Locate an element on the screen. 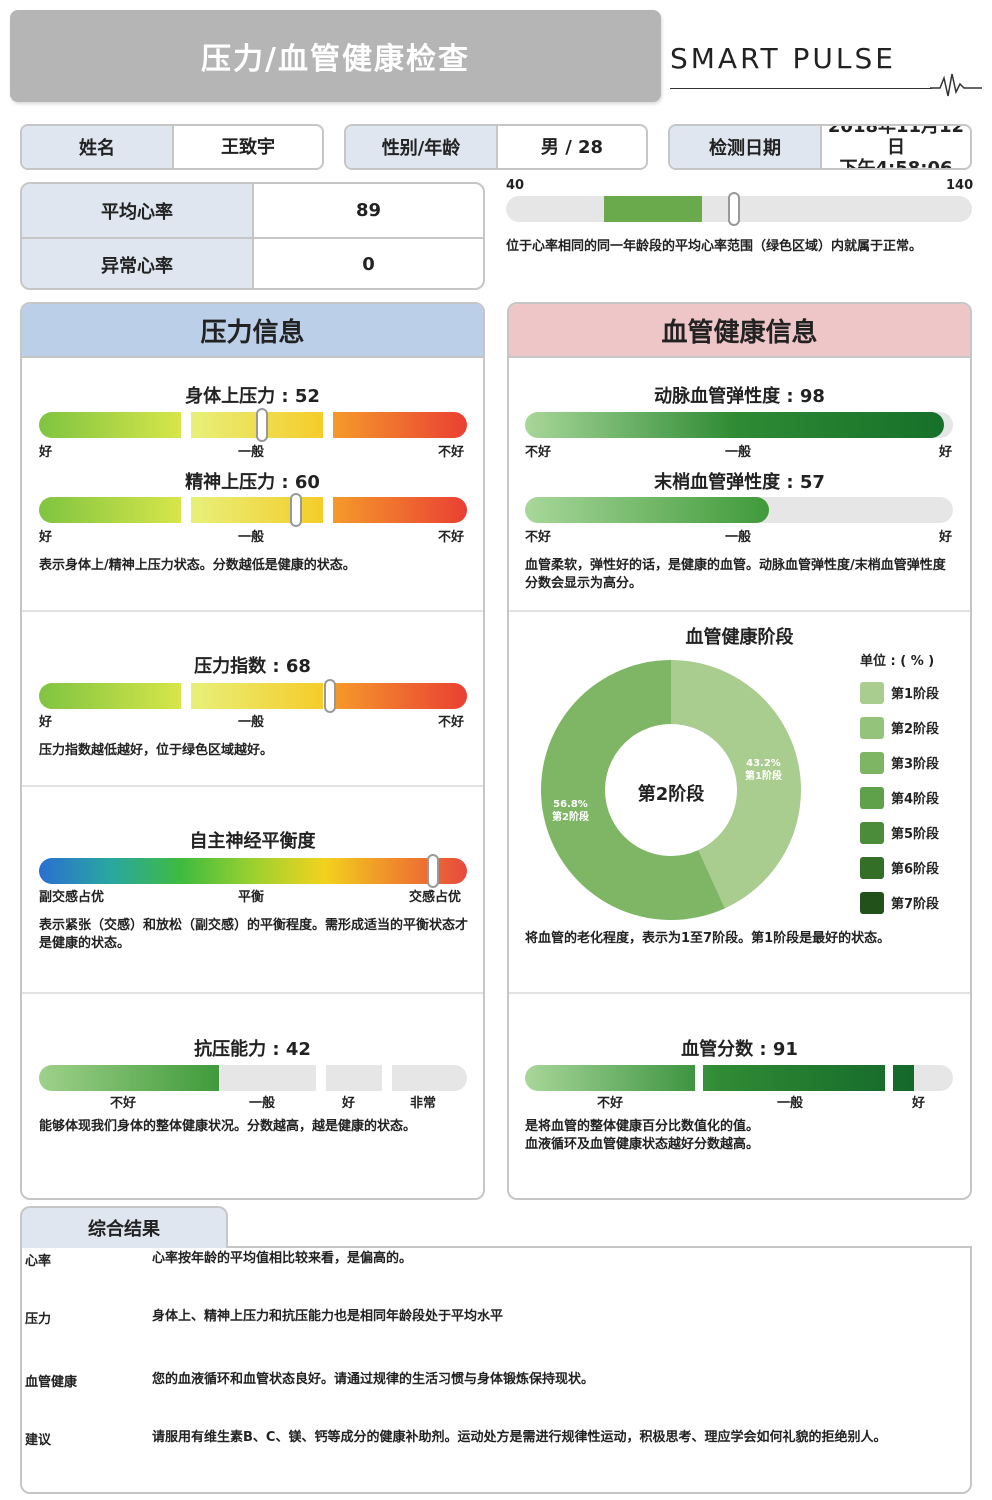  report-title: 压力/血管健康检查 is located at coordinates (335, 59).